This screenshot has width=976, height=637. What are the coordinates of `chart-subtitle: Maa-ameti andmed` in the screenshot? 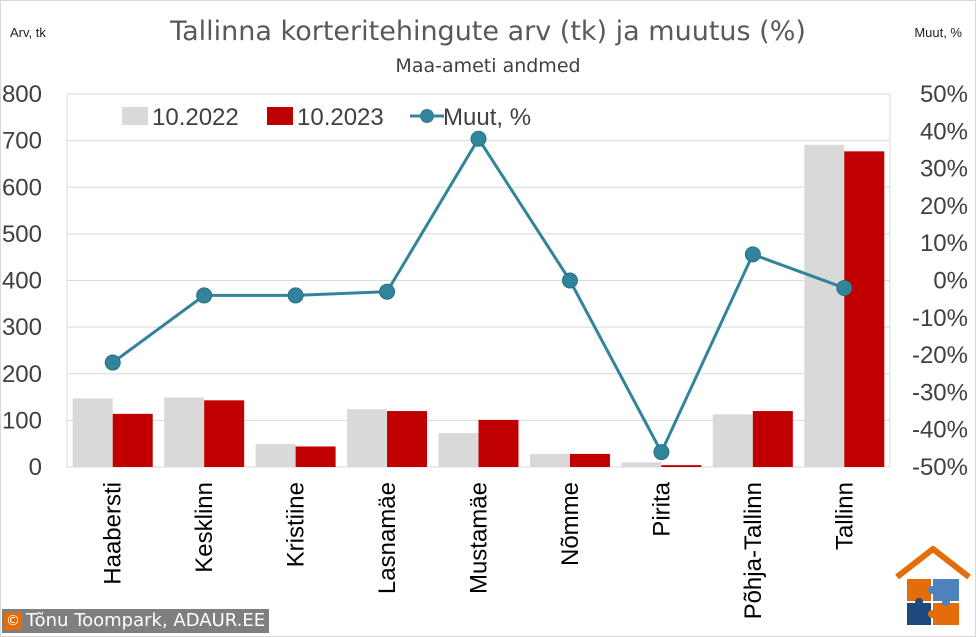 It's located at (487, 66).